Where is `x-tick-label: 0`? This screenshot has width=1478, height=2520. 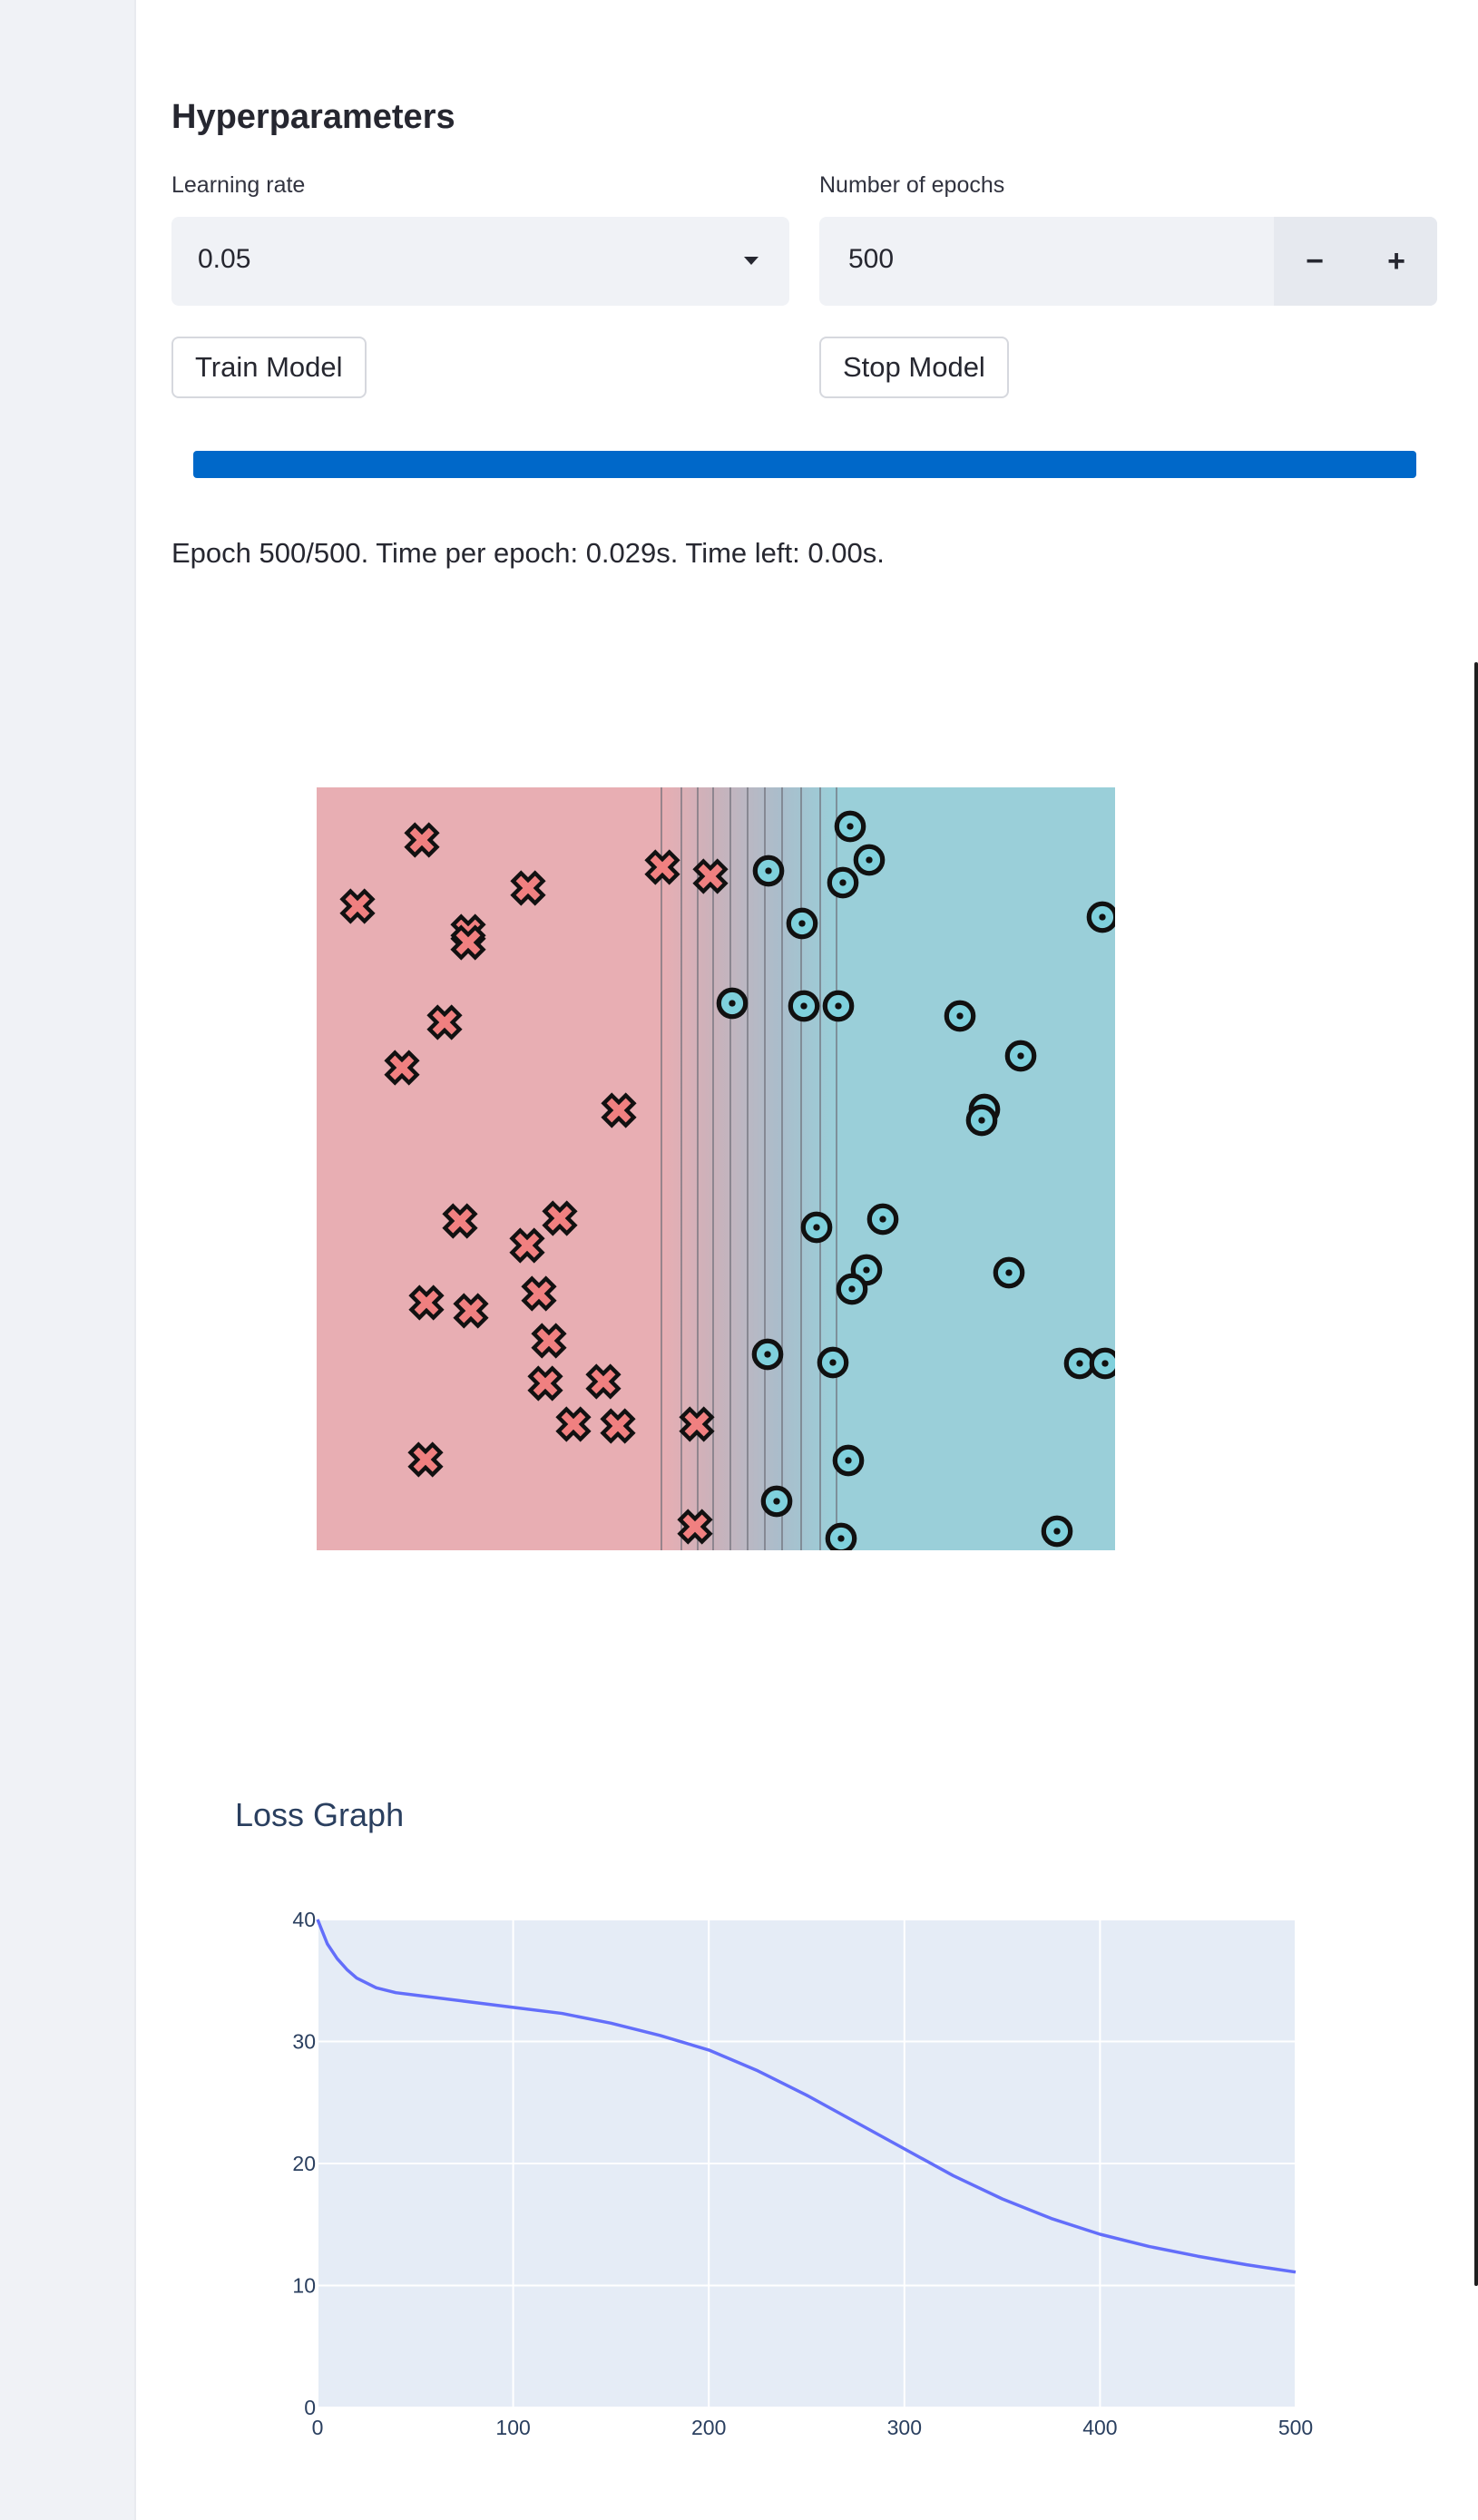
x-tick-label: 0 is located at coordinates (318, 2427).